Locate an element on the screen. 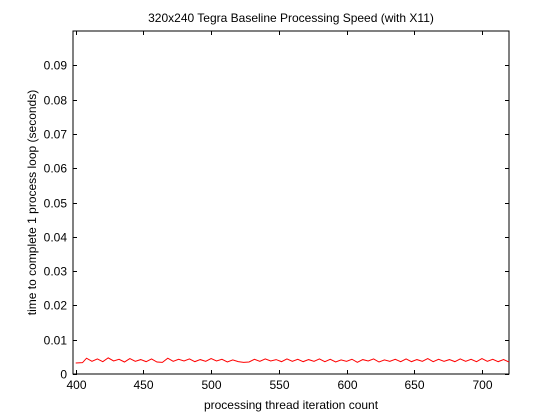 The height and width of the screenshot is (420, 560). series-layer is located at coordinates (292, 360).